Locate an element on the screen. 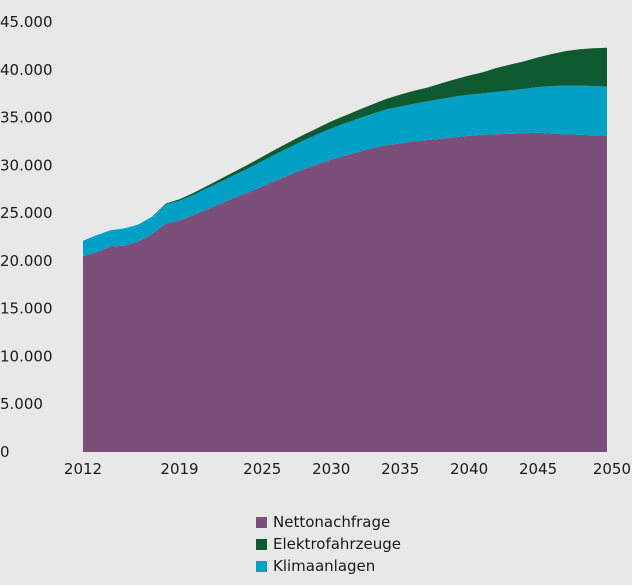 The image size is (632, 585). y-tick-label: 5.000 is located at coordinates (21, 404).